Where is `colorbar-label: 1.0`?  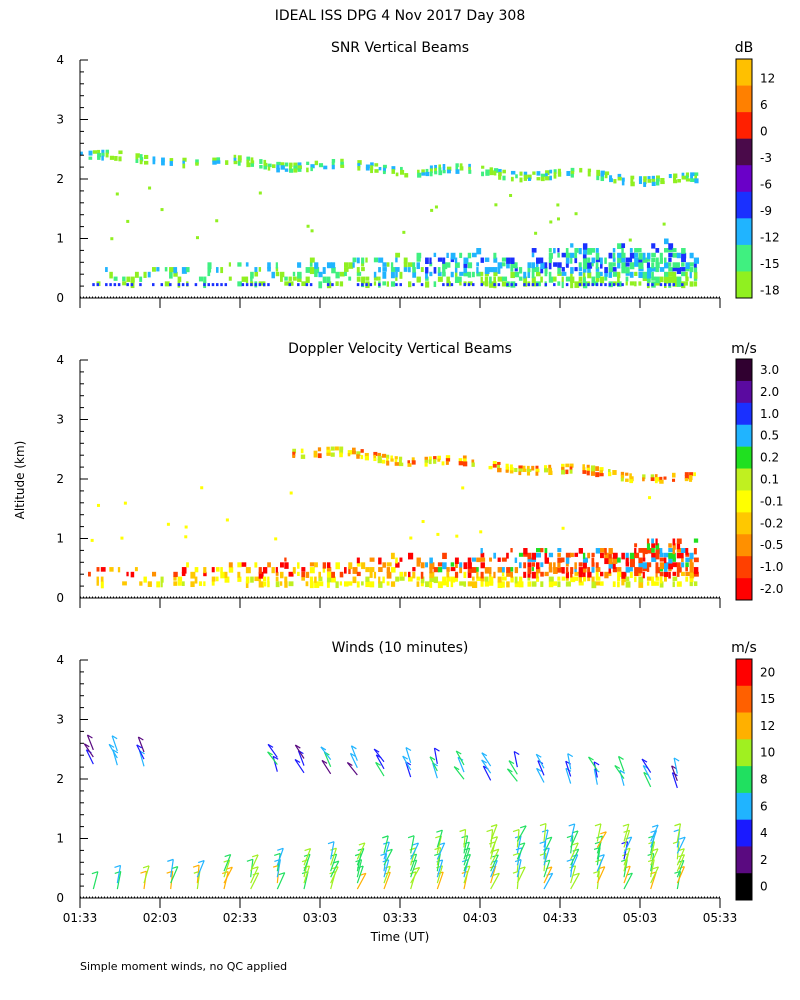 colorbar-label: 1.0 is located at coordinates (769, 414).